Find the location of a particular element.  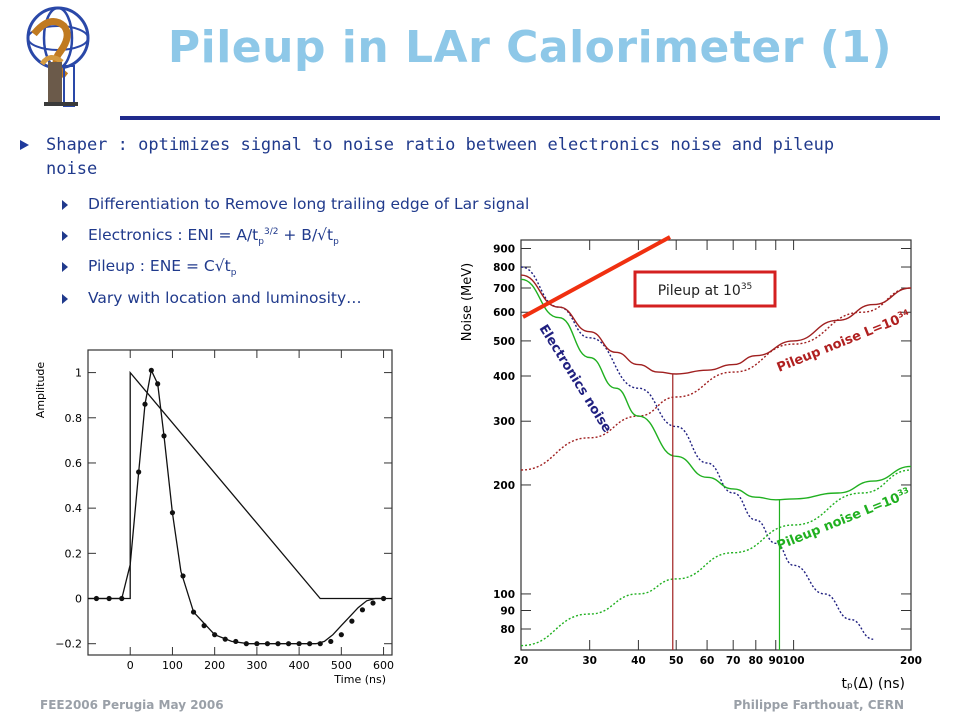

pulse-y-tick-label: −0.2 is located at coordinates (68, 644).